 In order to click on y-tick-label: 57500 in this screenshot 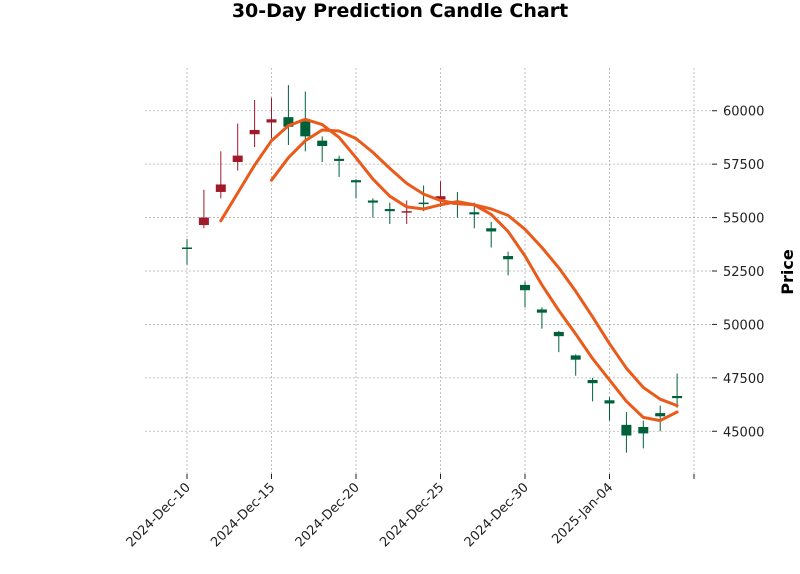, I will do `click(743, 165)`.